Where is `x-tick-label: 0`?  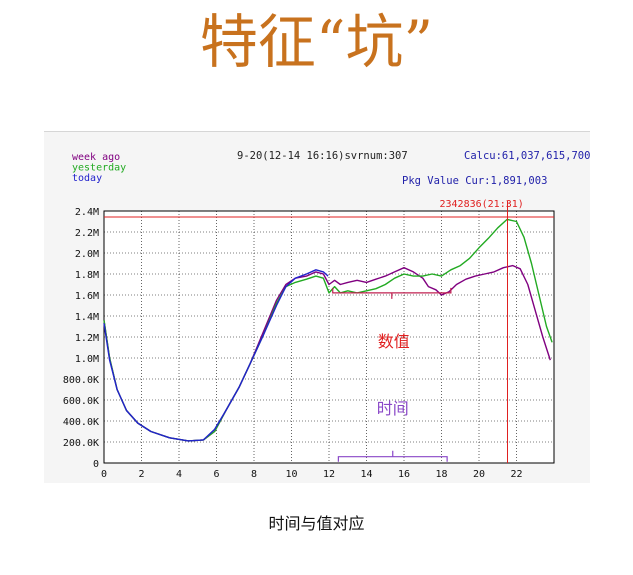
x-tick-label: 0 is located at coordinates (104, 474).